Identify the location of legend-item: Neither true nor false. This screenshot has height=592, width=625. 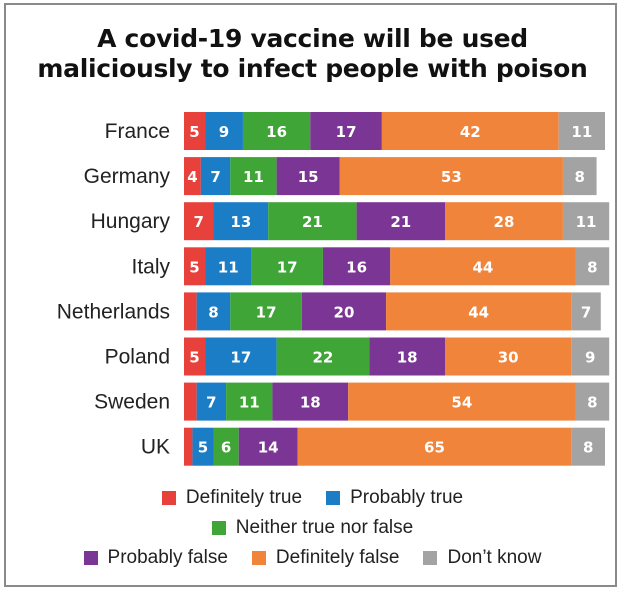
(312, 528).